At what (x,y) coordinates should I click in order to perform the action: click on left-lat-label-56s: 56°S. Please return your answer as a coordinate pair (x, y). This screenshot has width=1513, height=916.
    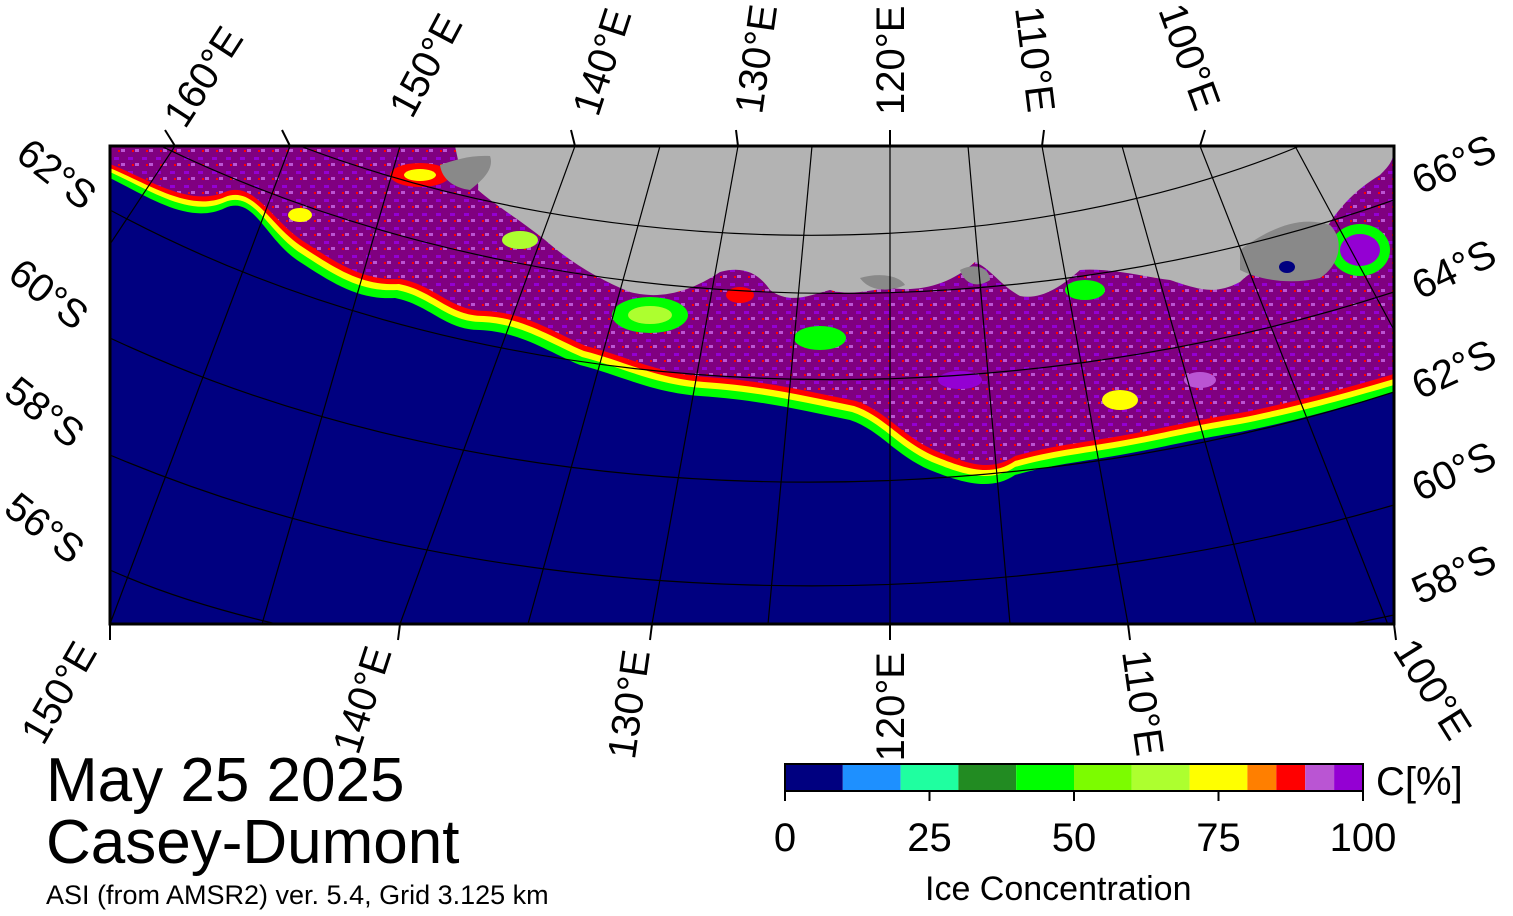
    Looking at the image, I should click on (46, 528).